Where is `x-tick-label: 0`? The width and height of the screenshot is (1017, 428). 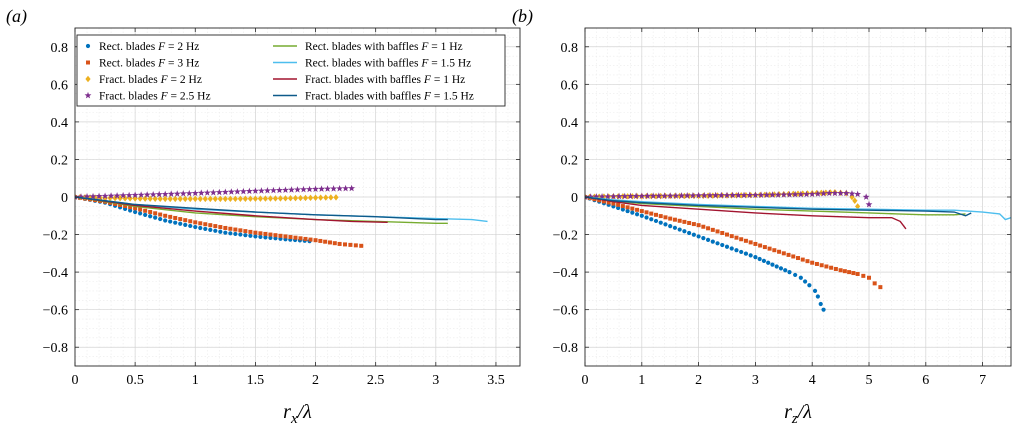 x-tick-label: 0 is located at coordinates (75, 380).